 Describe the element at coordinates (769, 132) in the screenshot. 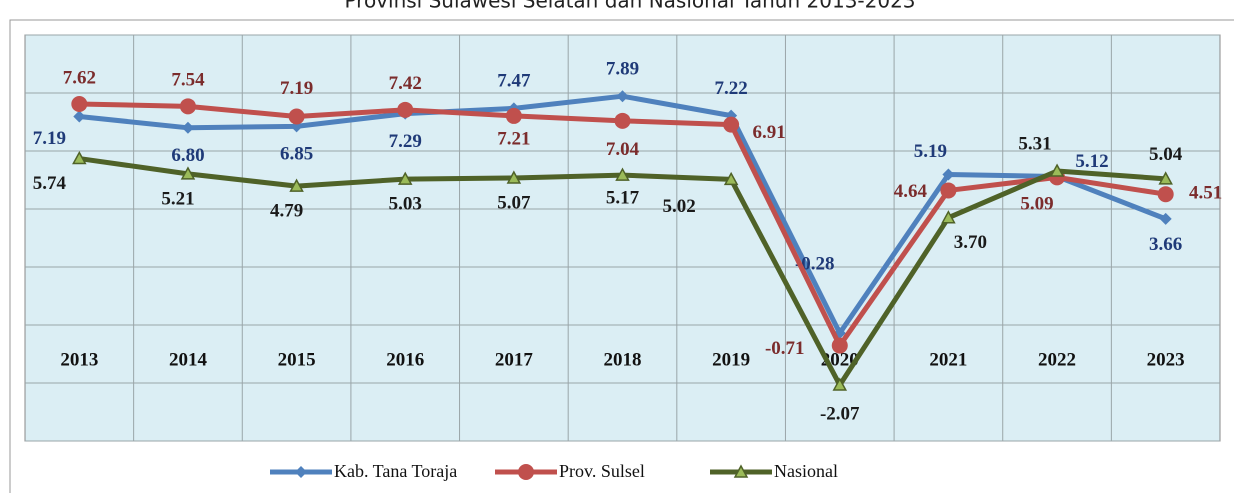

I see `data-label: 6.91` at that location.